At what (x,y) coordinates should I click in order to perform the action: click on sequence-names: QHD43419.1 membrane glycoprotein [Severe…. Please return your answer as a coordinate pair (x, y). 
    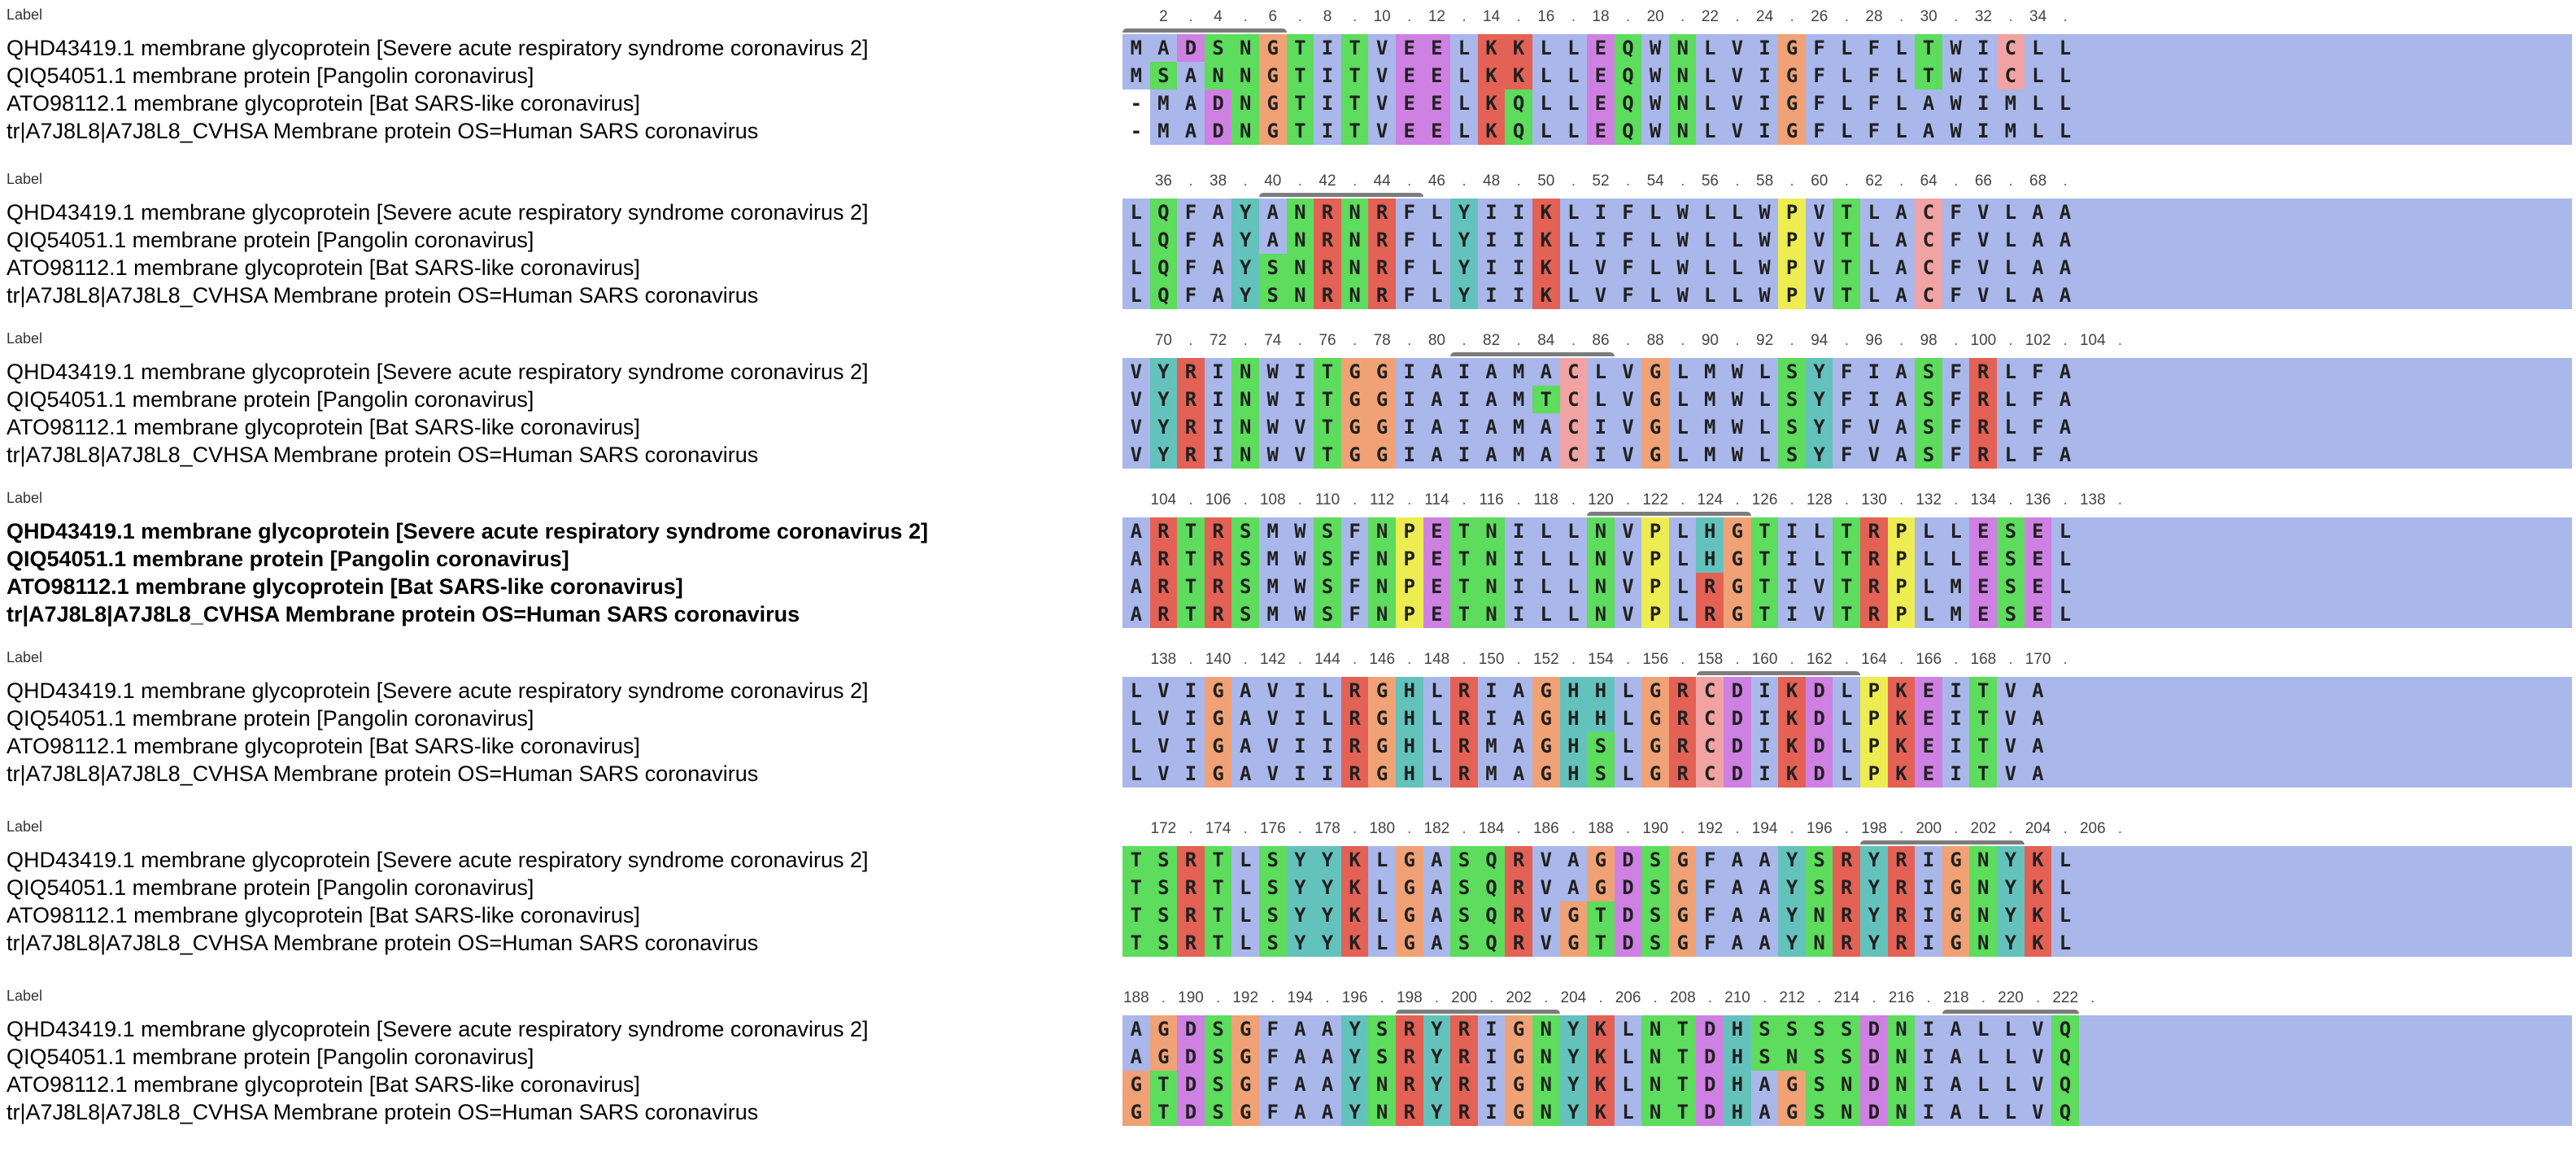
    Looking at the image, I should click on (561, 733).